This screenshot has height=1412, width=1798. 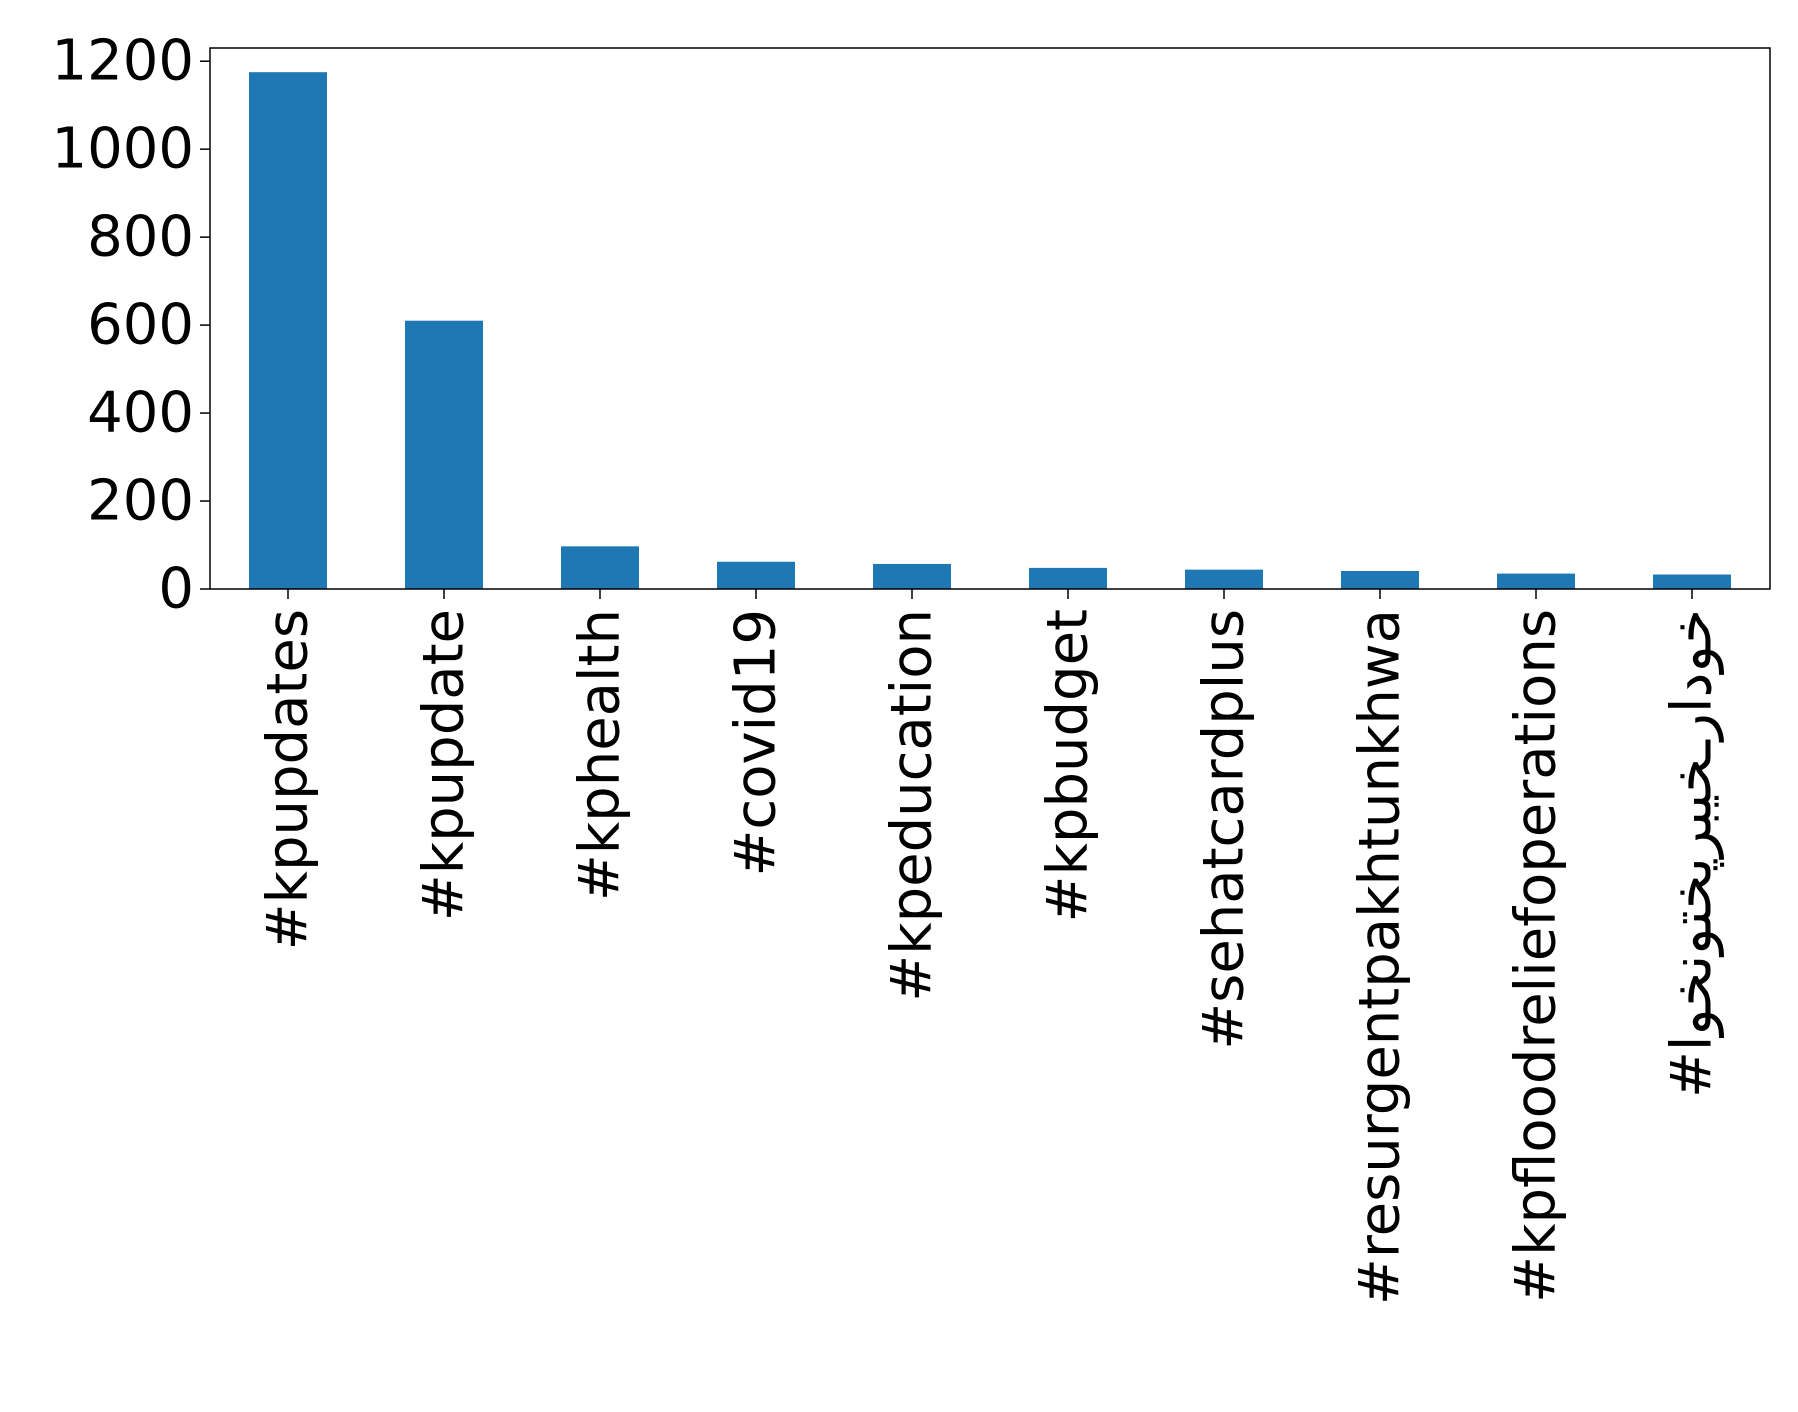 I want to click on y-tick-label: 800, so click(x=140, y=237).